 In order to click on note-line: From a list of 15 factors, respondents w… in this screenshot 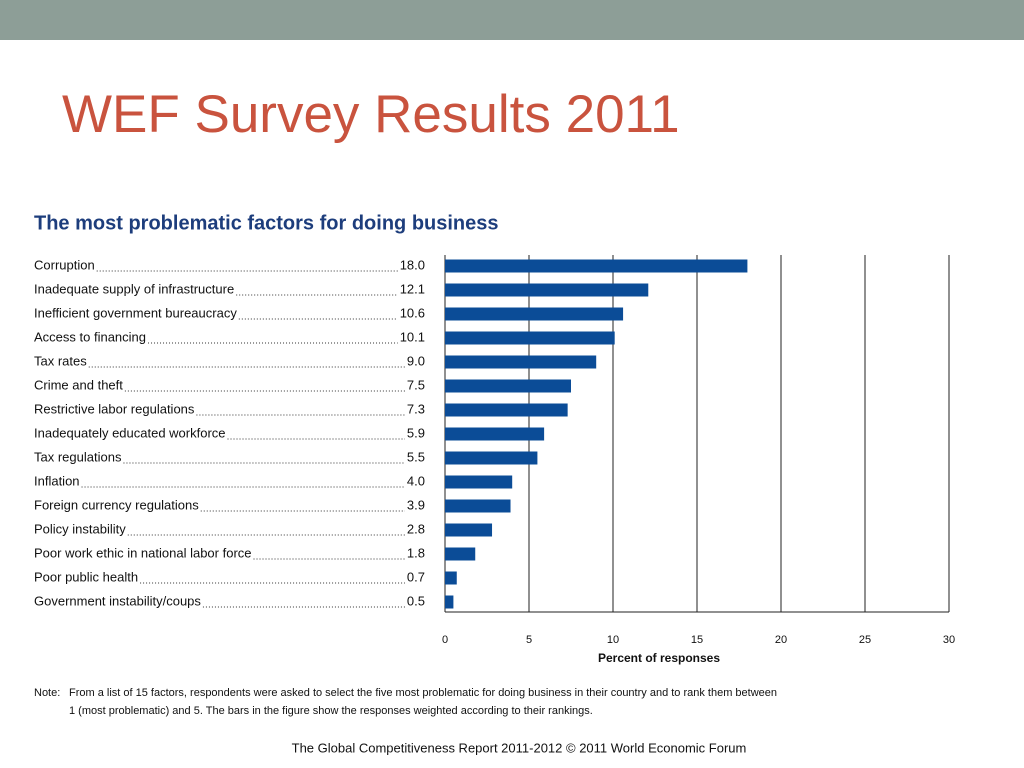, I will do `click(423, 693)`.